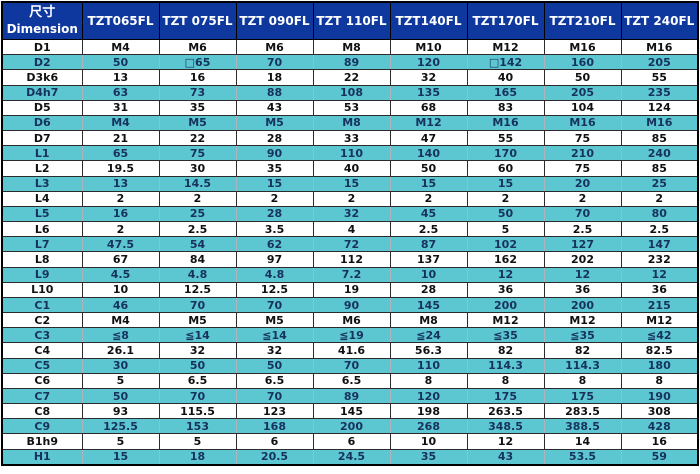 The width and height of the screenshot is (700, 474). Describe the element at coordinates (505, 259) in the screenshot. I see `cell: 162` at that location.